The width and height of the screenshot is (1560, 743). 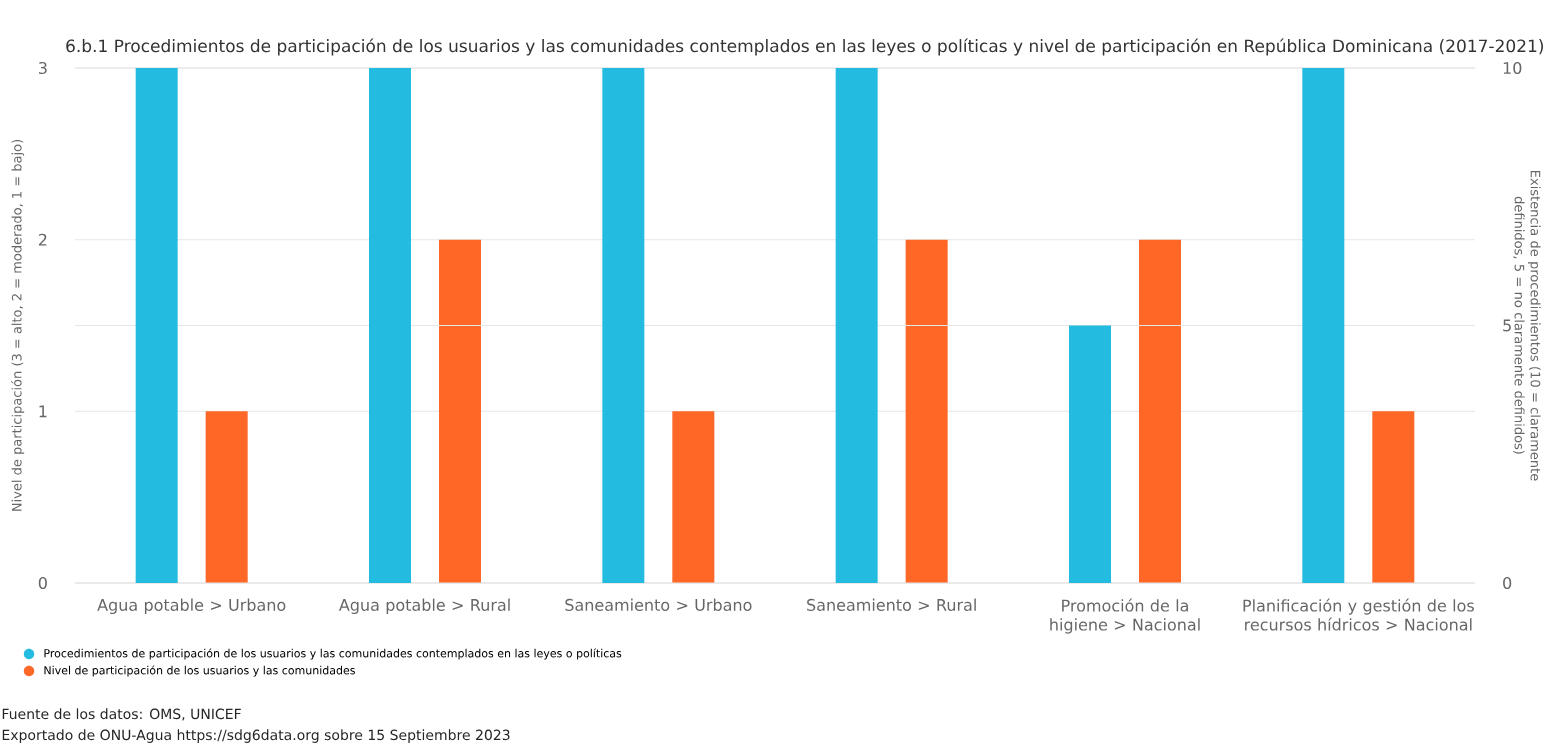 What do you see at coordinates (658, 604) in the screenshot?
I see `x-tick-label: Saneamiento > Urbano` at bounding box center [658, 604].